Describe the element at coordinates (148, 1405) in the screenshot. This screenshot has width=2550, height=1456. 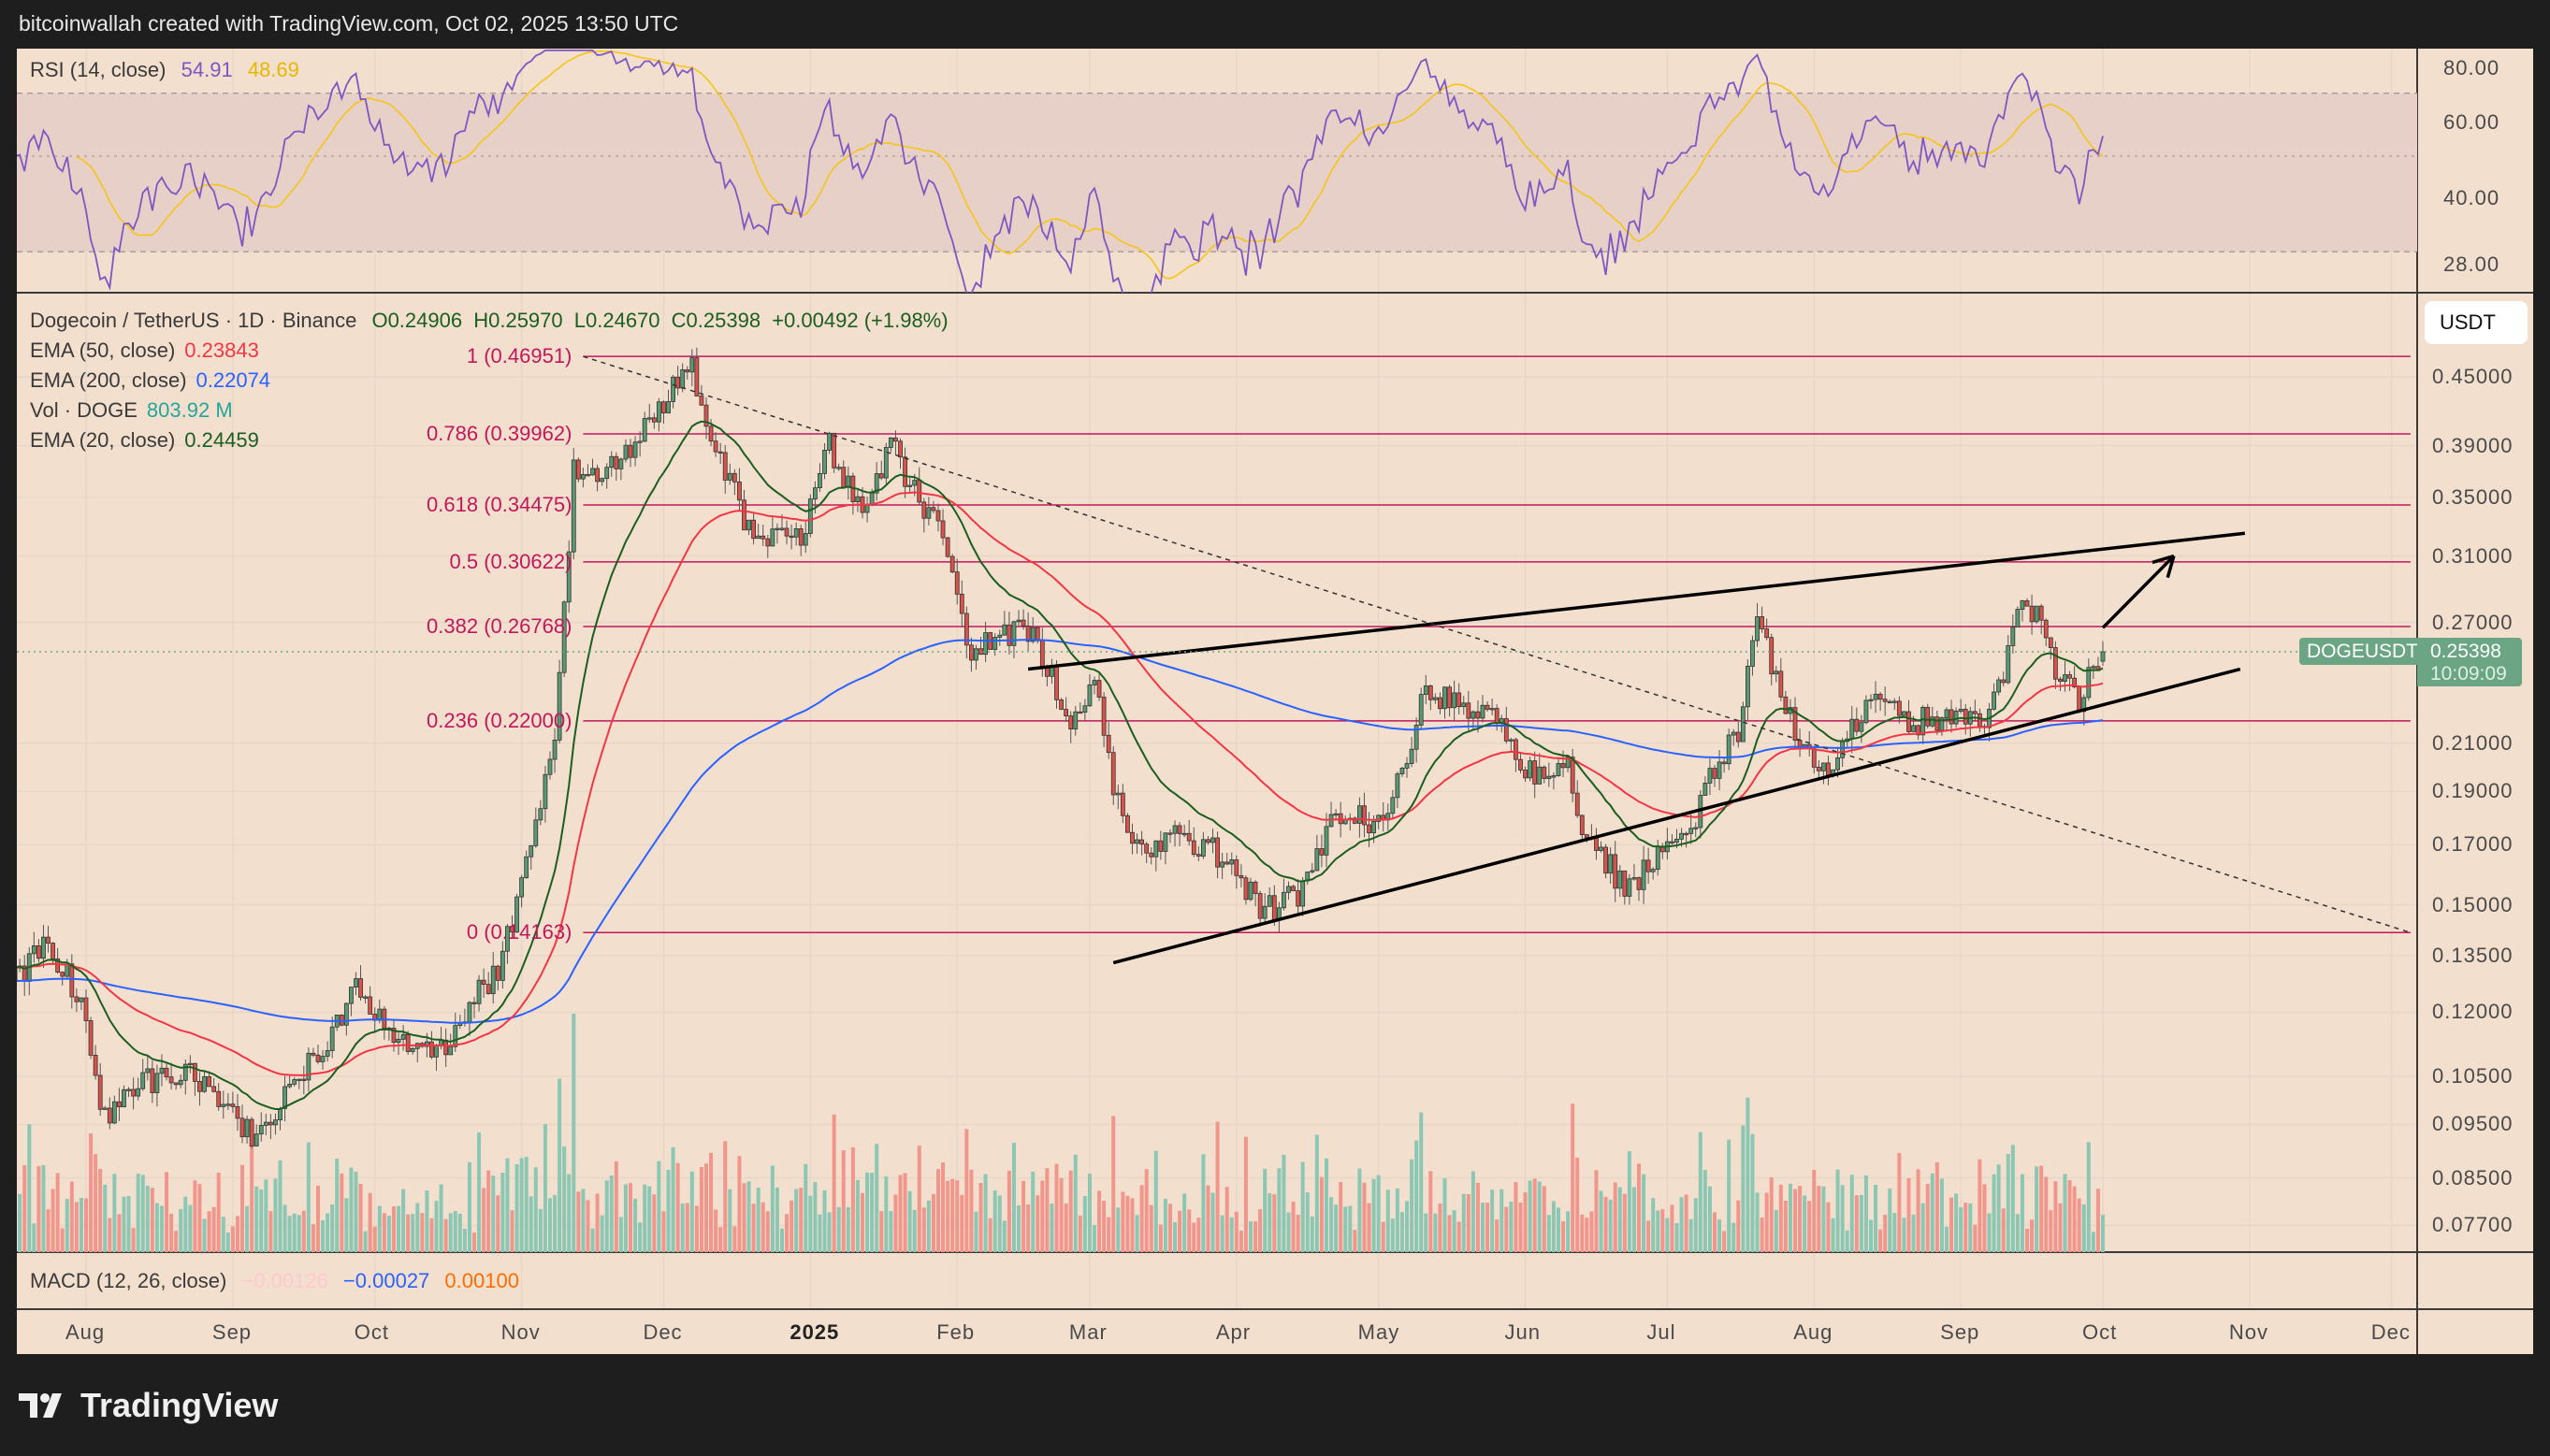
I see `tradingview-logo: TradingView` at that location.